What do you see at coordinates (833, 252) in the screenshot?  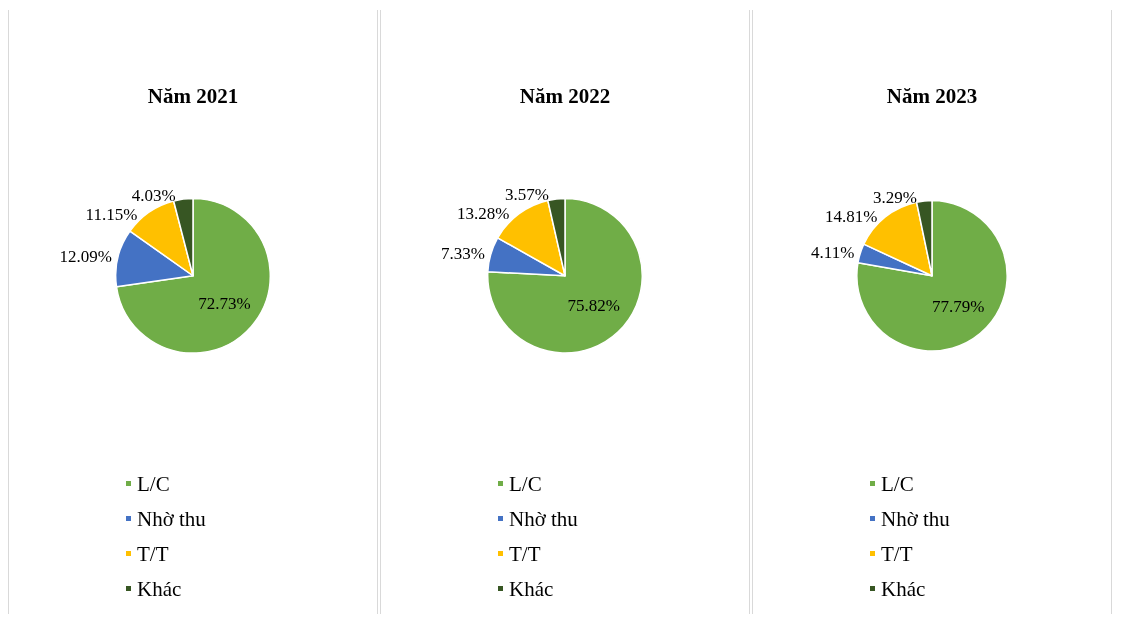 I see `data-label: 4.11%` at bounding box center [833, 252].